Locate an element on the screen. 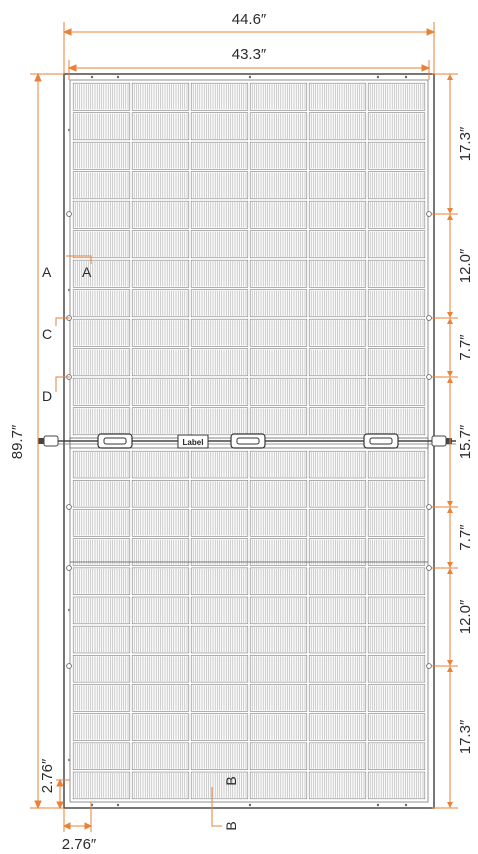 The height and width of the screenshot is (854, 478). left-connector is located at coordinates (51, 441).